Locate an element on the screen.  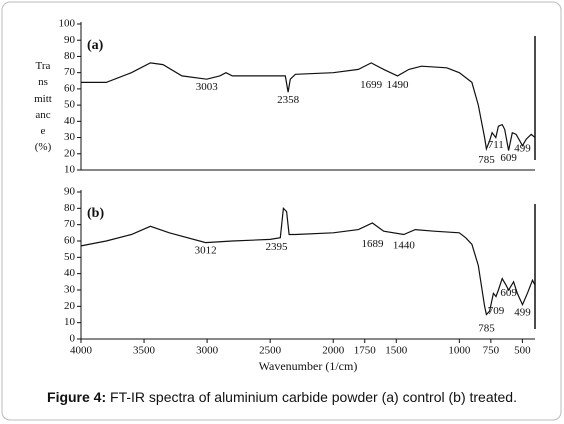
x-tick-label: 1750 is located at coordinates (365, 351).